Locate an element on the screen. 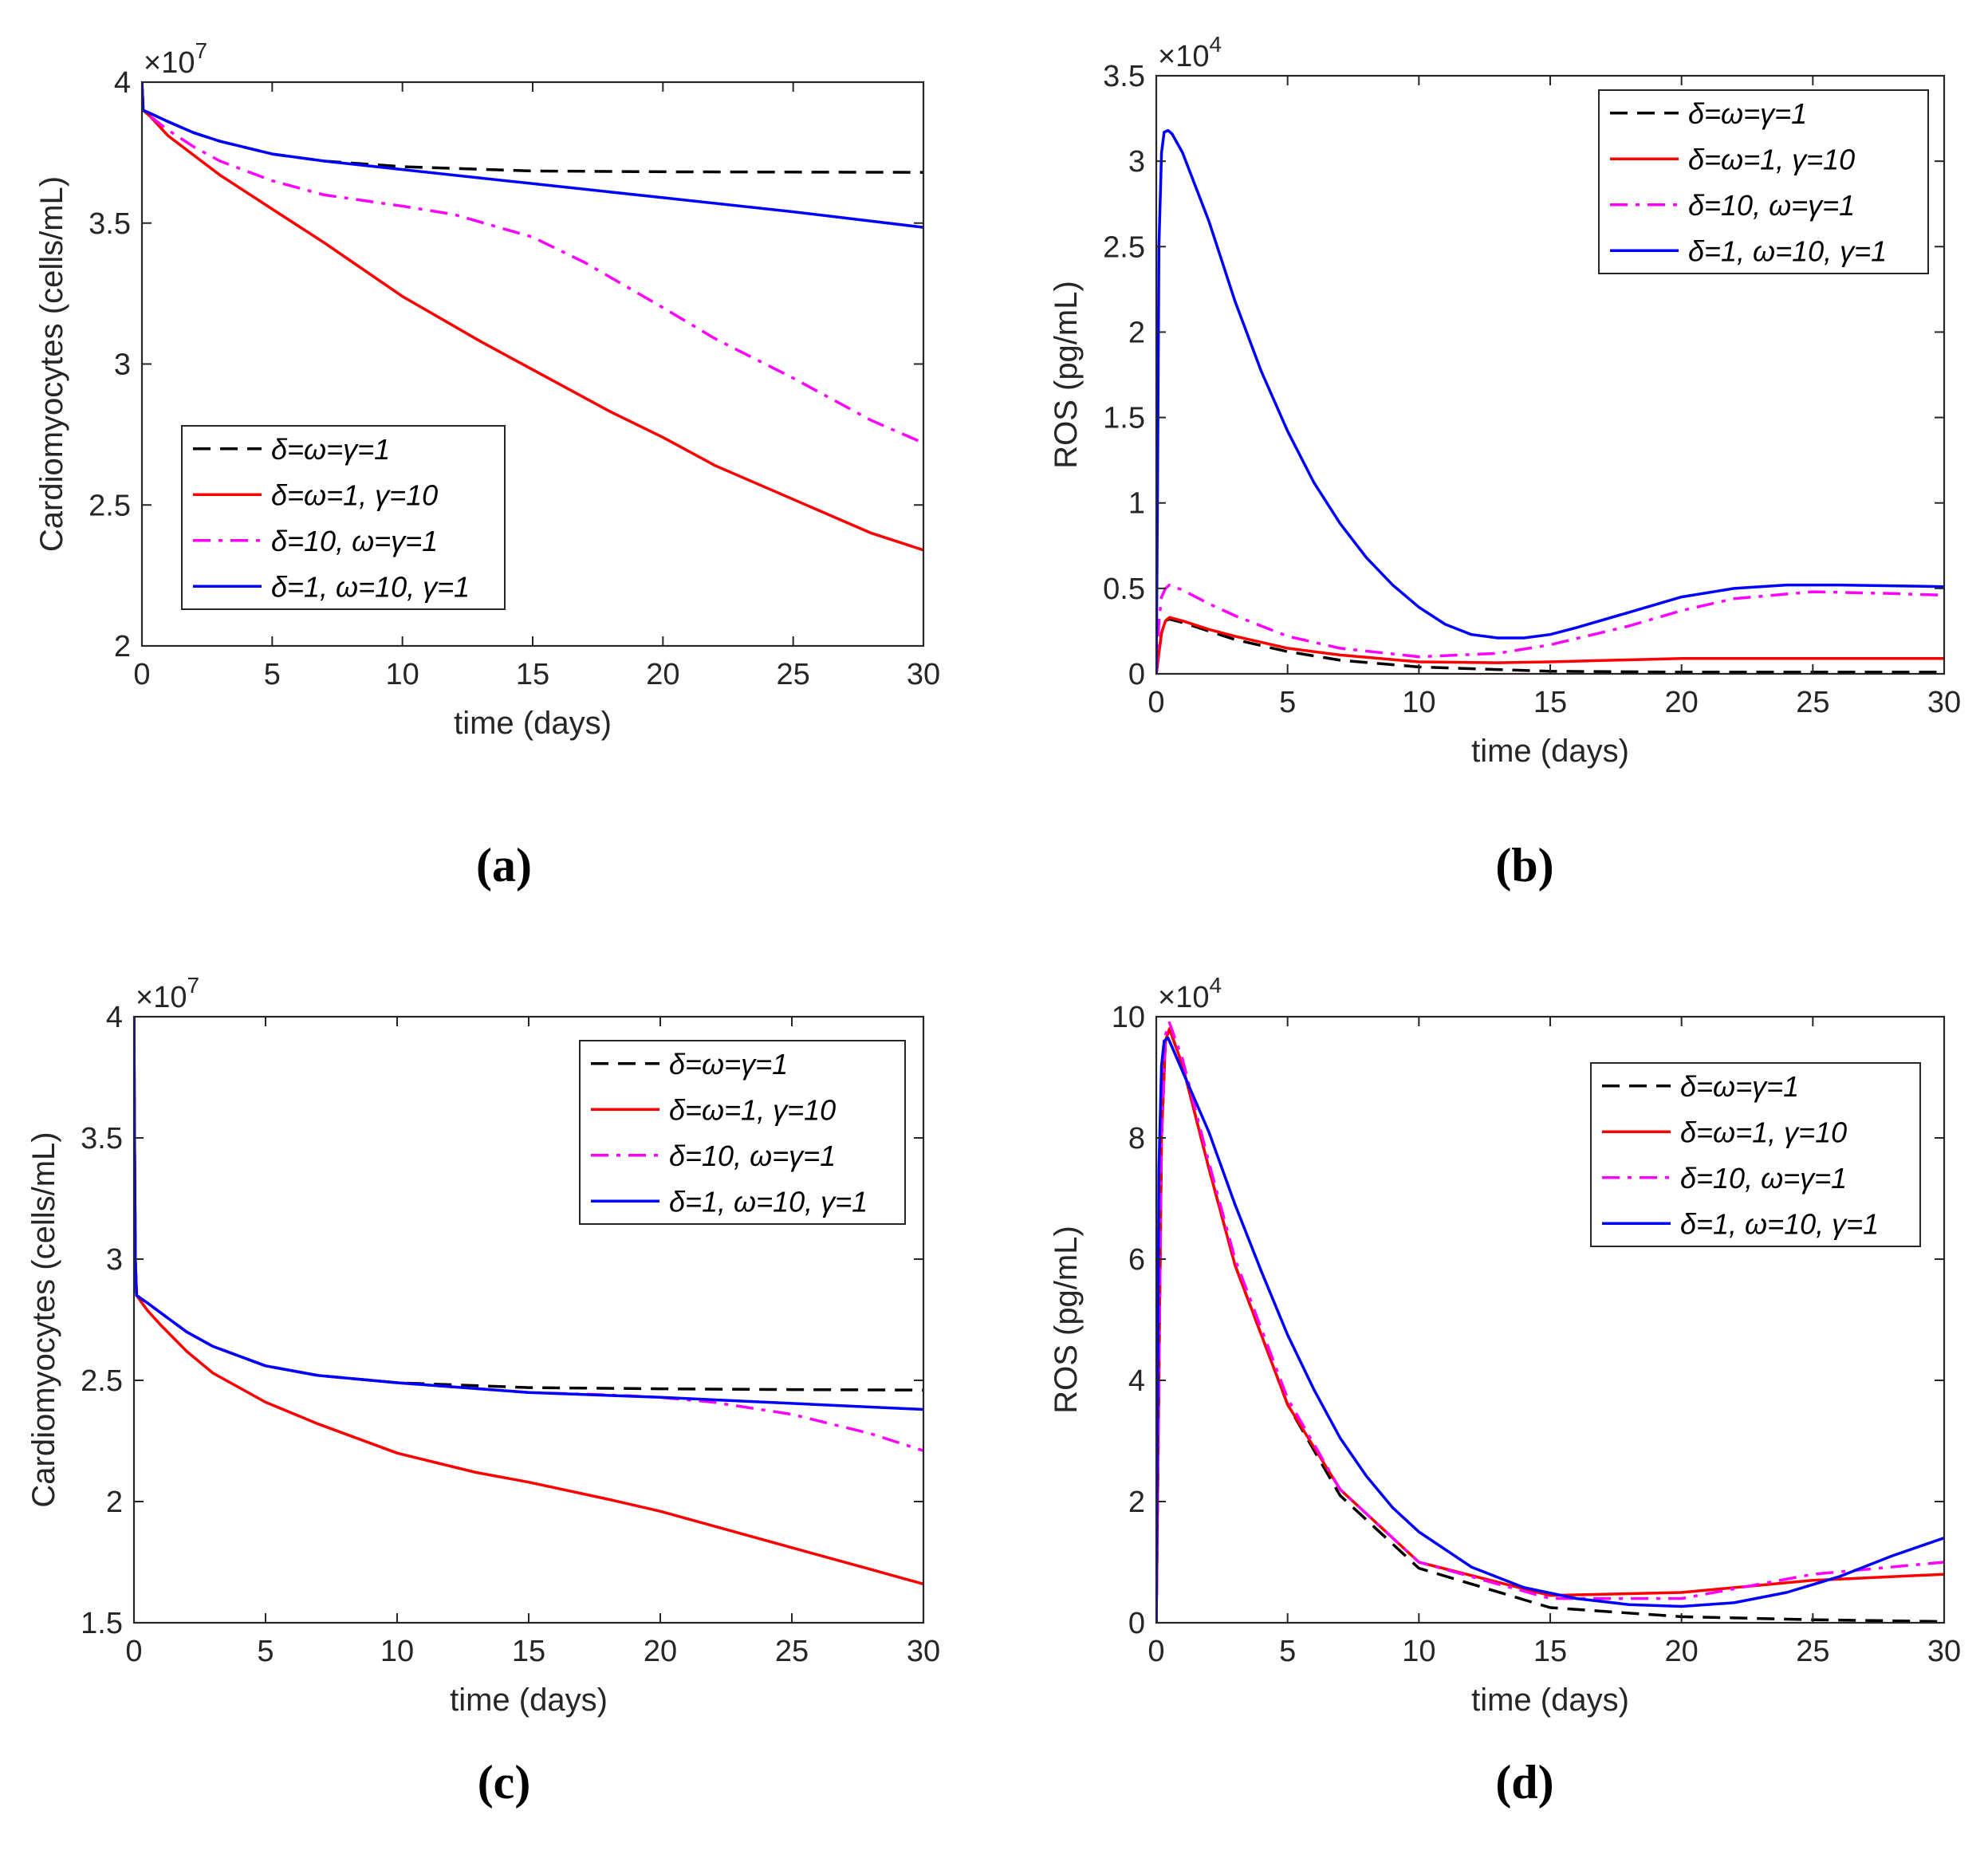  y-exponent-label: ×10⁷ is located at coordinates (168, 993).